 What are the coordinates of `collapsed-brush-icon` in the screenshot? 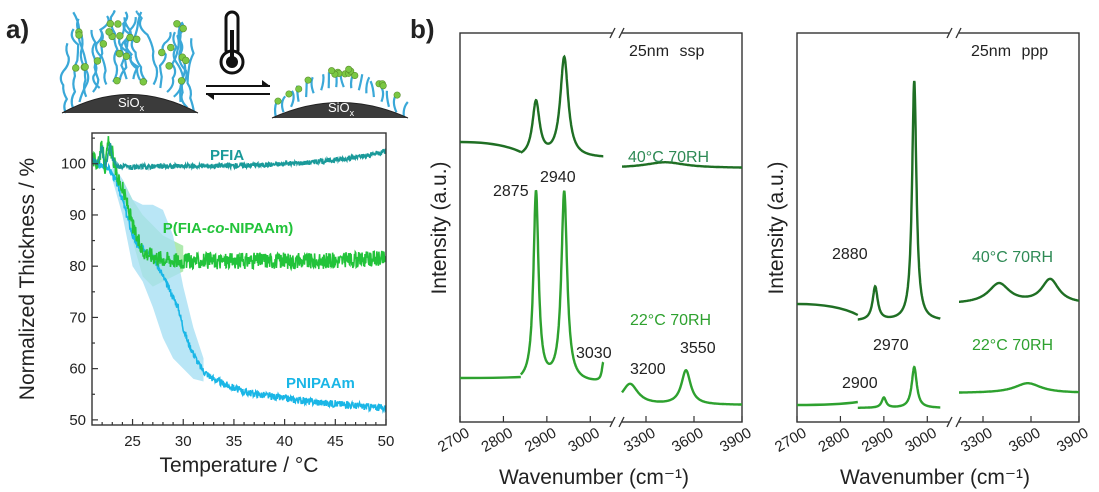 It's located at (341, 92).